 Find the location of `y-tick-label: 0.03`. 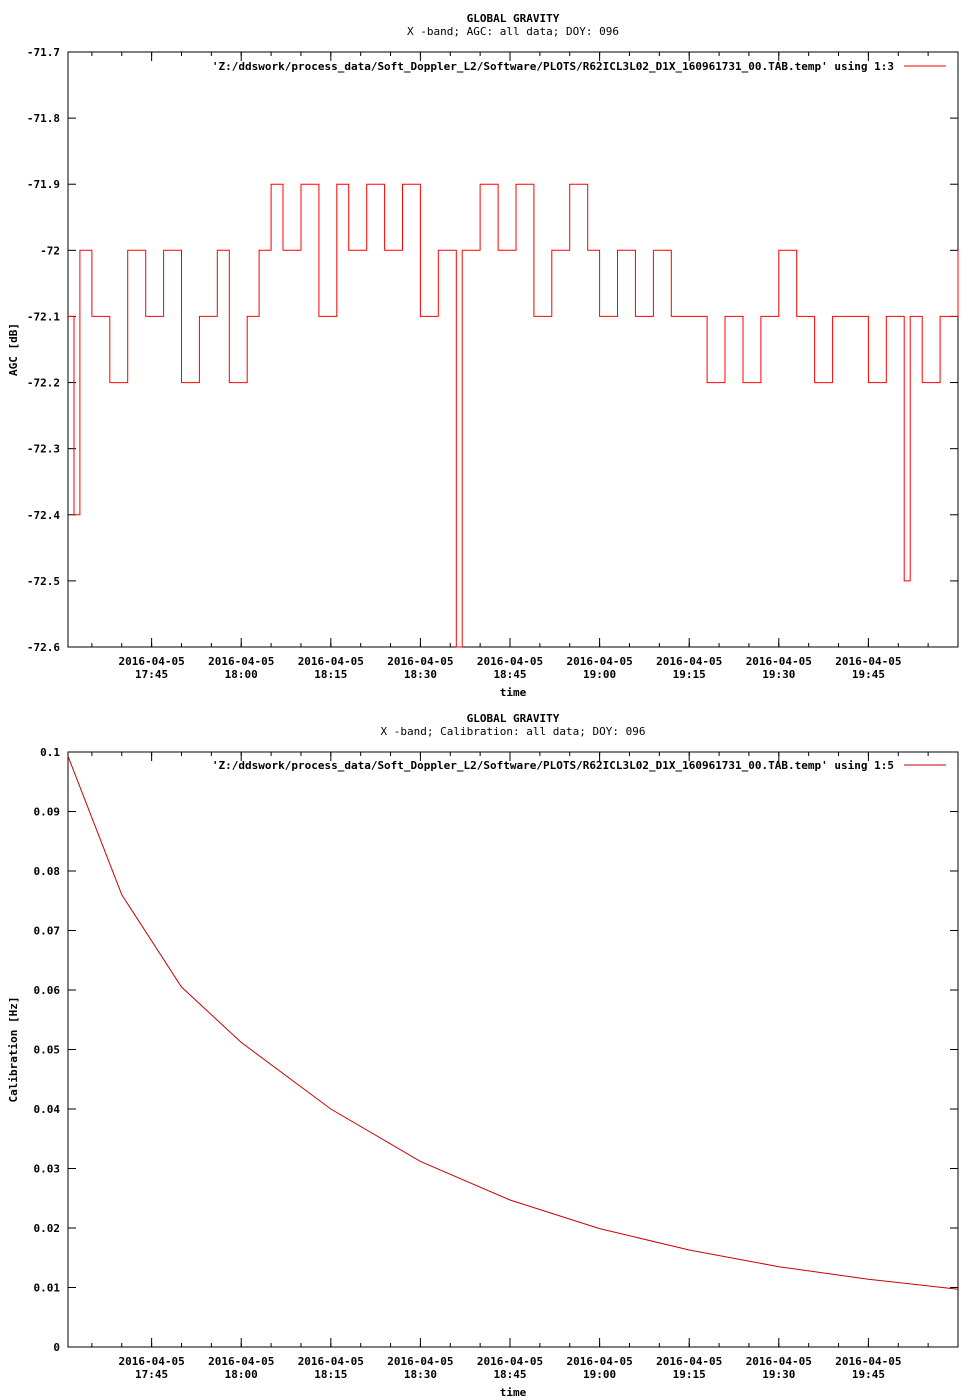

y-tick-label: 0.03 is located at coordinates (47, 1169).